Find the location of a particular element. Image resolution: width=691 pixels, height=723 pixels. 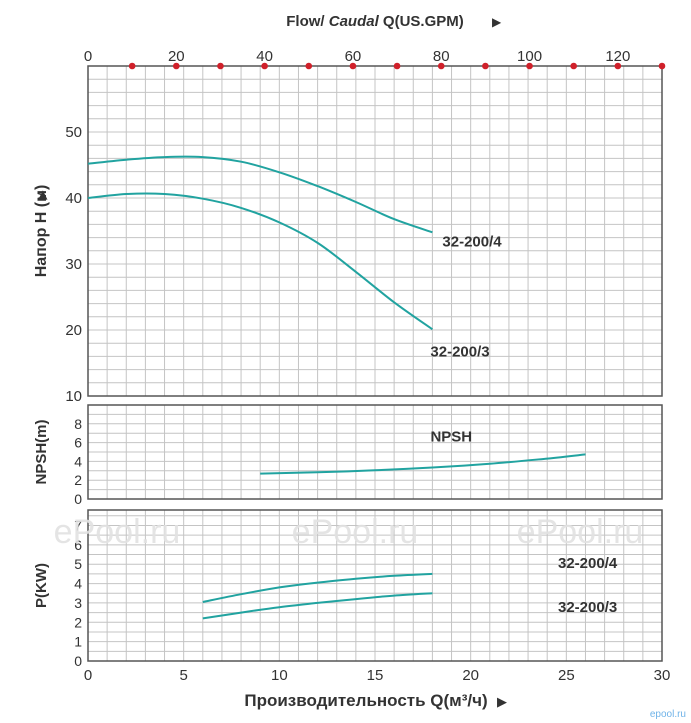

top-axis-tick-label: 60 is located at coordinates (353, 56).